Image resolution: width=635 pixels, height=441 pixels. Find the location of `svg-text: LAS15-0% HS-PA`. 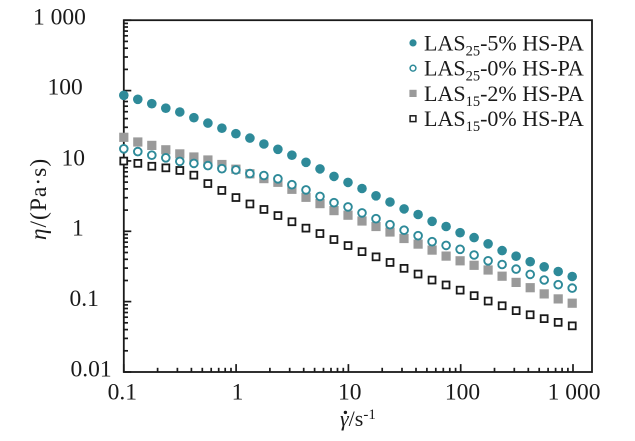

svg-text: LAS15-0% HS-PA is located at coordinates (504, 120).